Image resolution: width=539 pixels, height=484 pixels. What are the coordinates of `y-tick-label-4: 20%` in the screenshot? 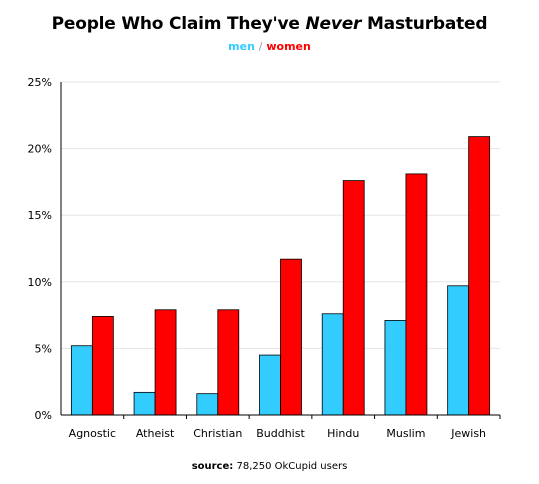 It's located at (40, 149).